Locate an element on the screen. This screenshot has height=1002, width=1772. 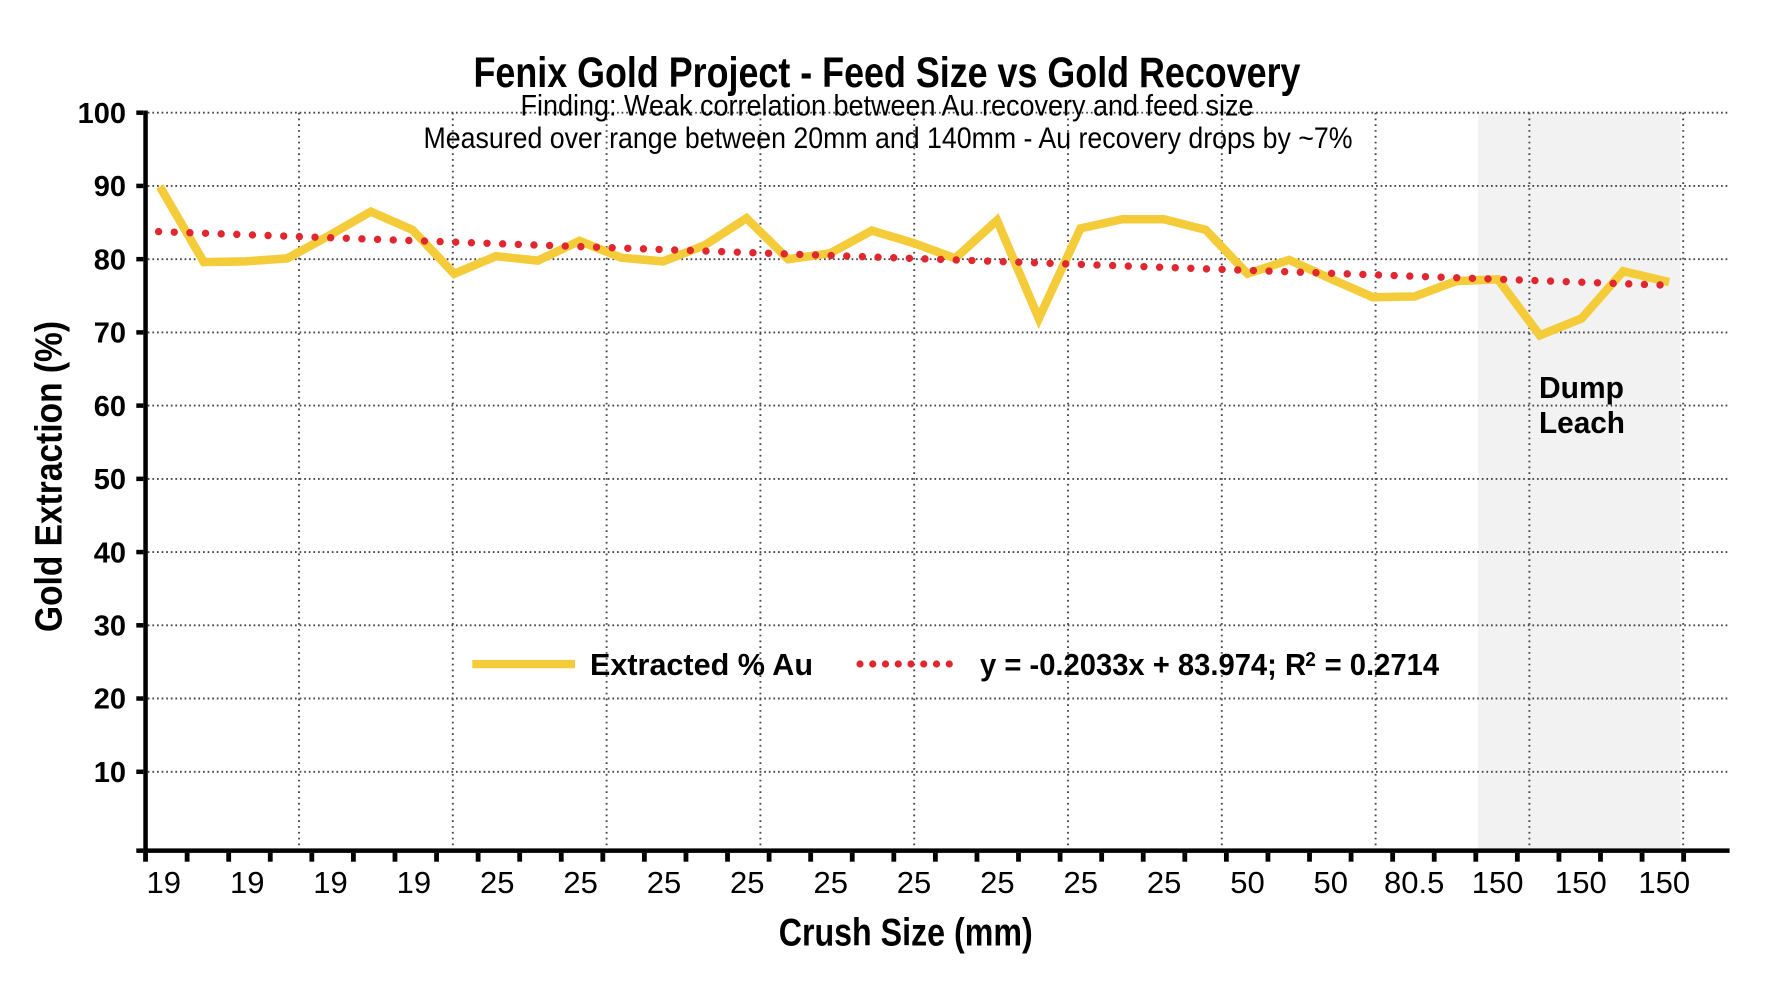
svg-text: 60 is located at coordinates (110, 407).